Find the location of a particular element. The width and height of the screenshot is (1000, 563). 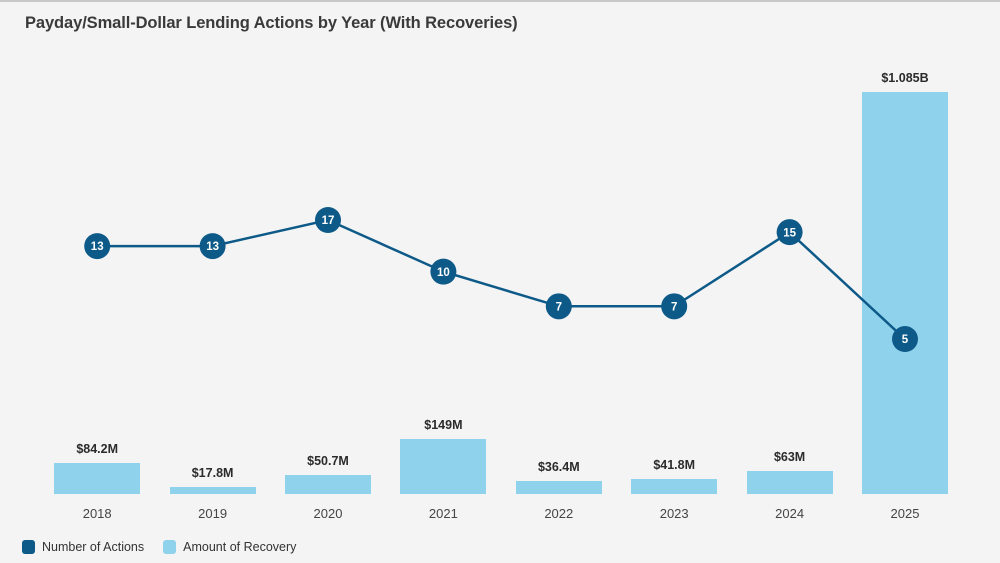

actions-point-value: 15 is located at coordinates (789, 233).